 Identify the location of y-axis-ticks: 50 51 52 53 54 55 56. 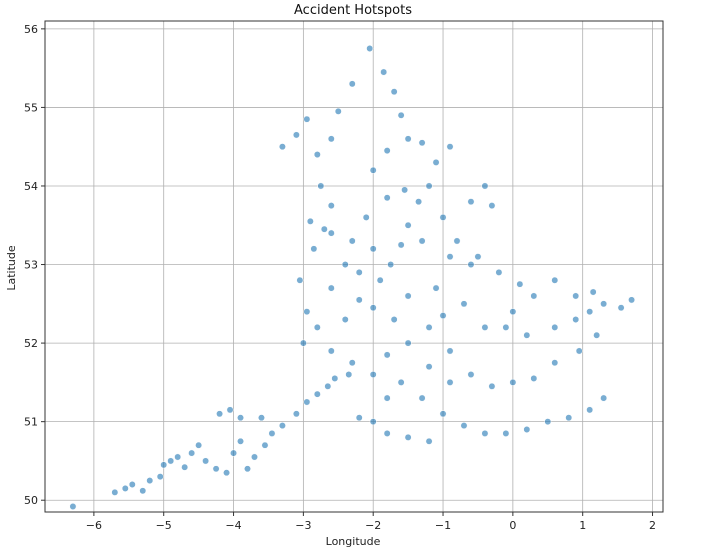
(34, 265).